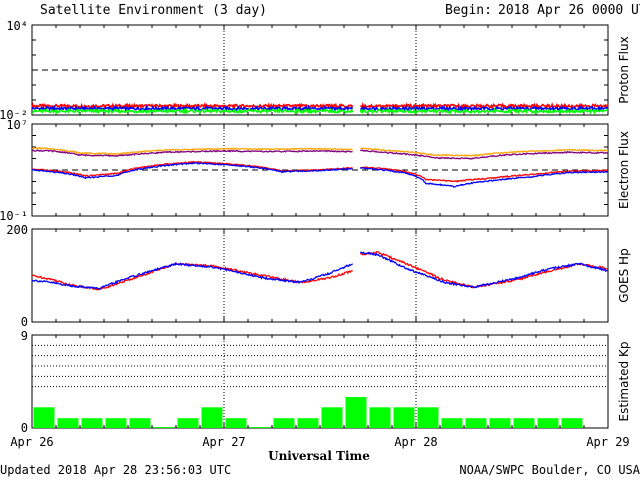 The width and height of the screenshot is (640, 480). I want to click on y-tick-label-top: 10⁷, so click(17, 125).